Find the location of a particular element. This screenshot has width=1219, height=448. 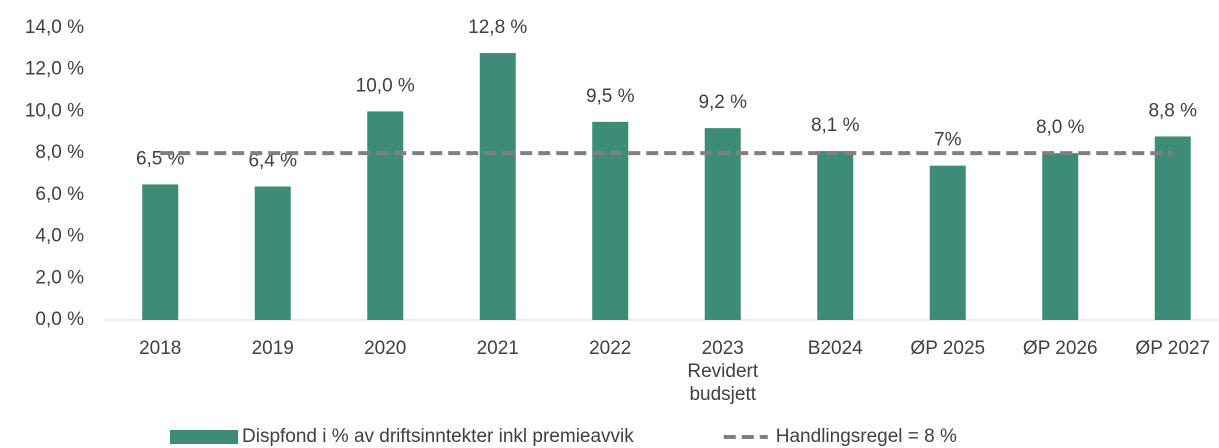

x-tick-label: 2020 is located at coordinates (385, 348).